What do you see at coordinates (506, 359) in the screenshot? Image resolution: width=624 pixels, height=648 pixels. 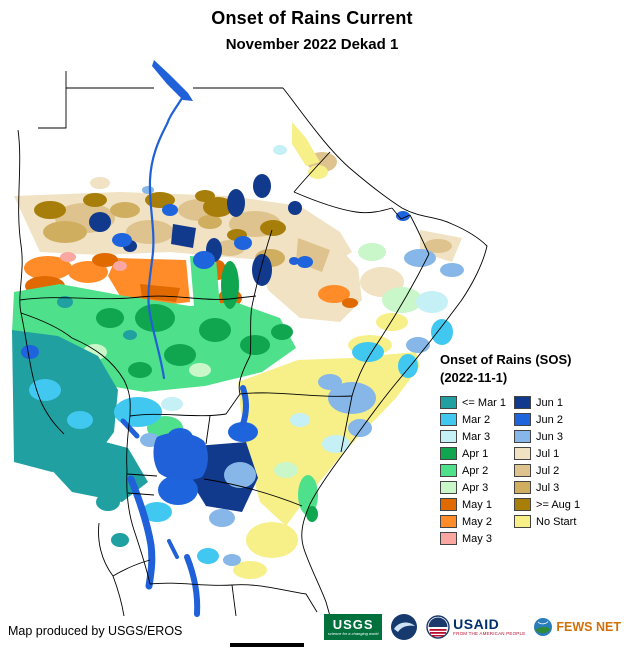 I see `legend-title: Onset of Rains (SOS)` at bounding box center [506, 359].